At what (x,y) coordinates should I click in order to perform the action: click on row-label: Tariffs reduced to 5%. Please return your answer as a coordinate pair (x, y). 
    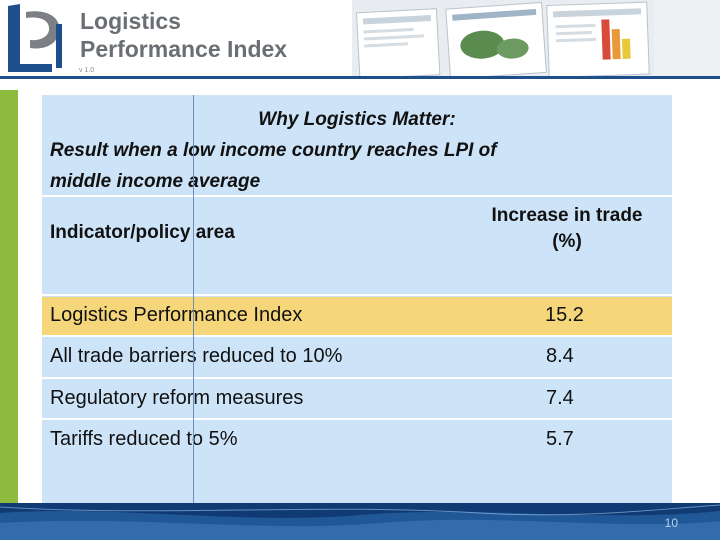
    Looking at the image, I should click on (144, 439).